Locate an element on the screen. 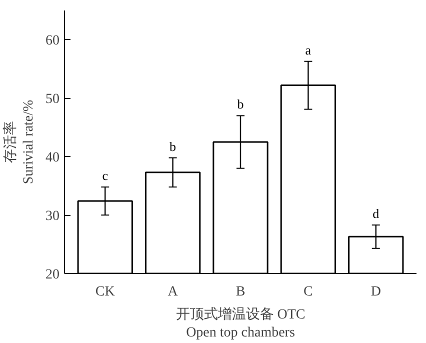 This screenshot has height=343, width=426. x-tick-label: C is located at coordinates (308, 292).